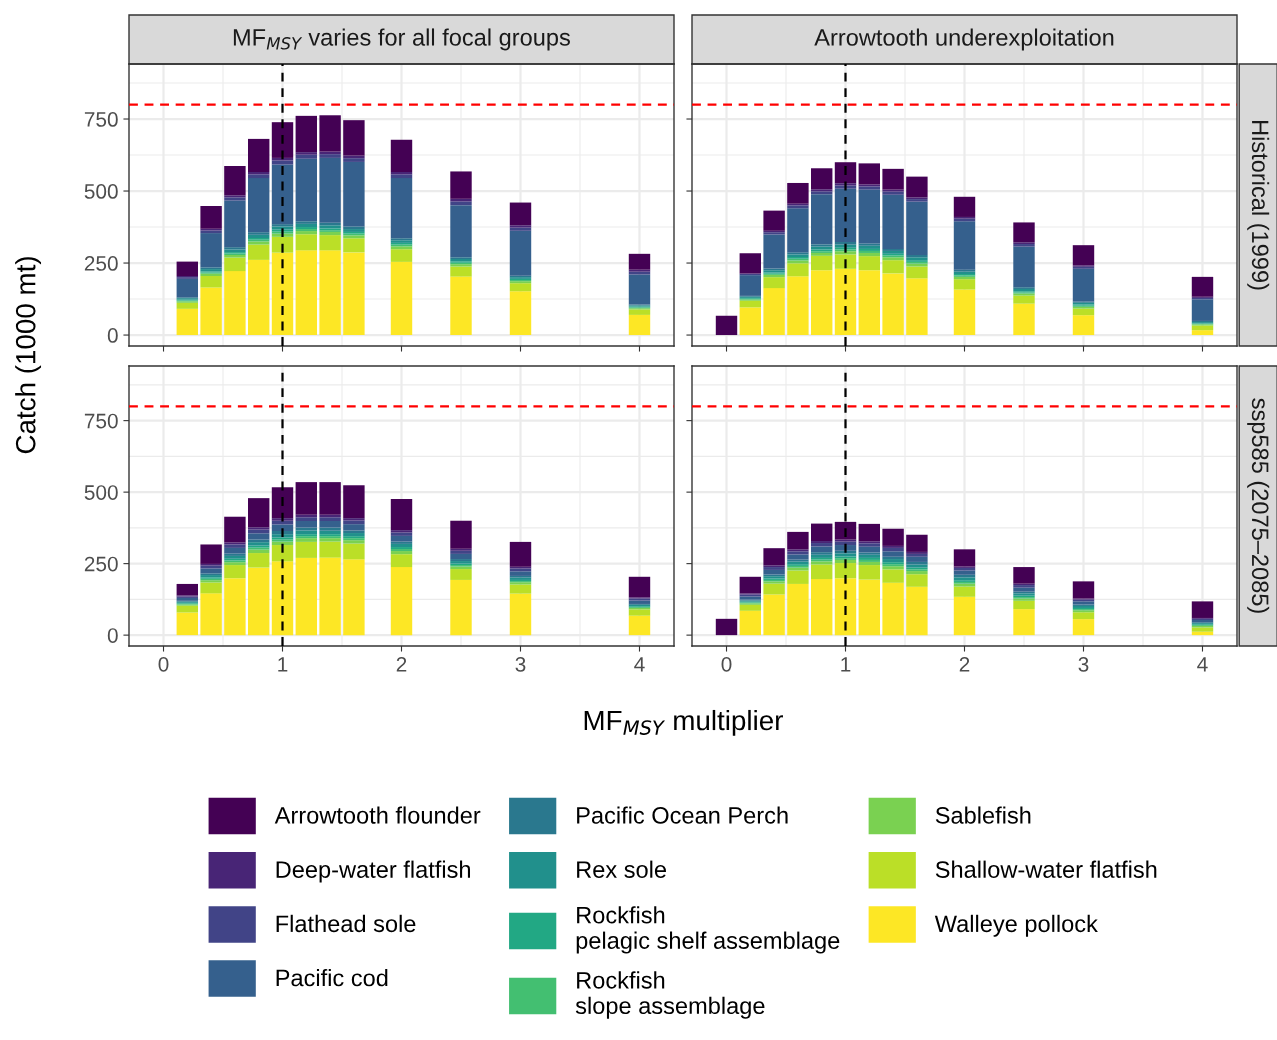 The height and width of the screenshot is (1040, 1277). Describe the element at coordinates (373, 871) in the screenshot. I see `legend-label: Deep-water flatfish` at that location.